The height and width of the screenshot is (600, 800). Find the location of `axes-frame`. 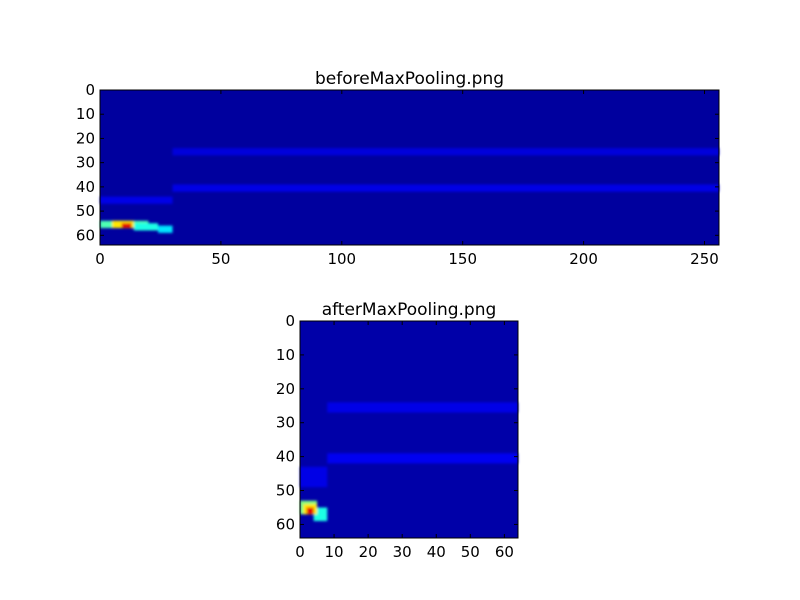

axes-frame is located at coordinates (409, 429).